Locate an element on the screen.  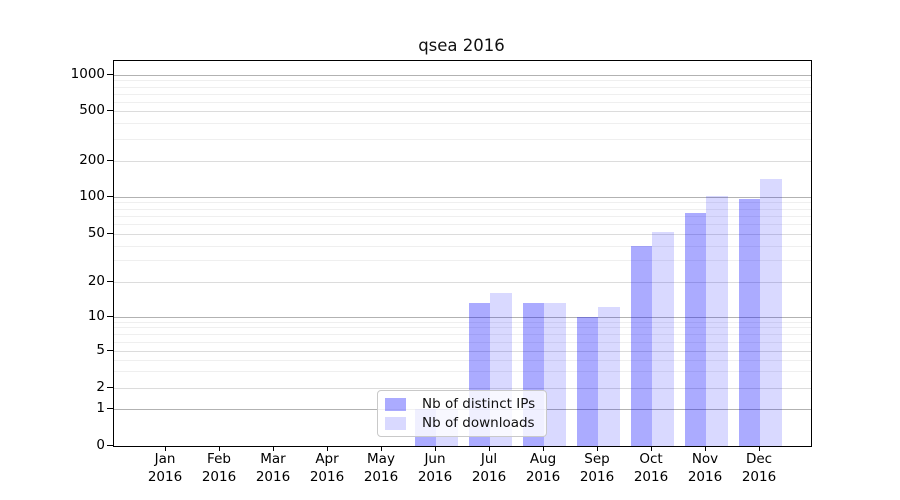
x-axis-tick-label-mar: Mar 2016 is located at coordinates (273, 468).